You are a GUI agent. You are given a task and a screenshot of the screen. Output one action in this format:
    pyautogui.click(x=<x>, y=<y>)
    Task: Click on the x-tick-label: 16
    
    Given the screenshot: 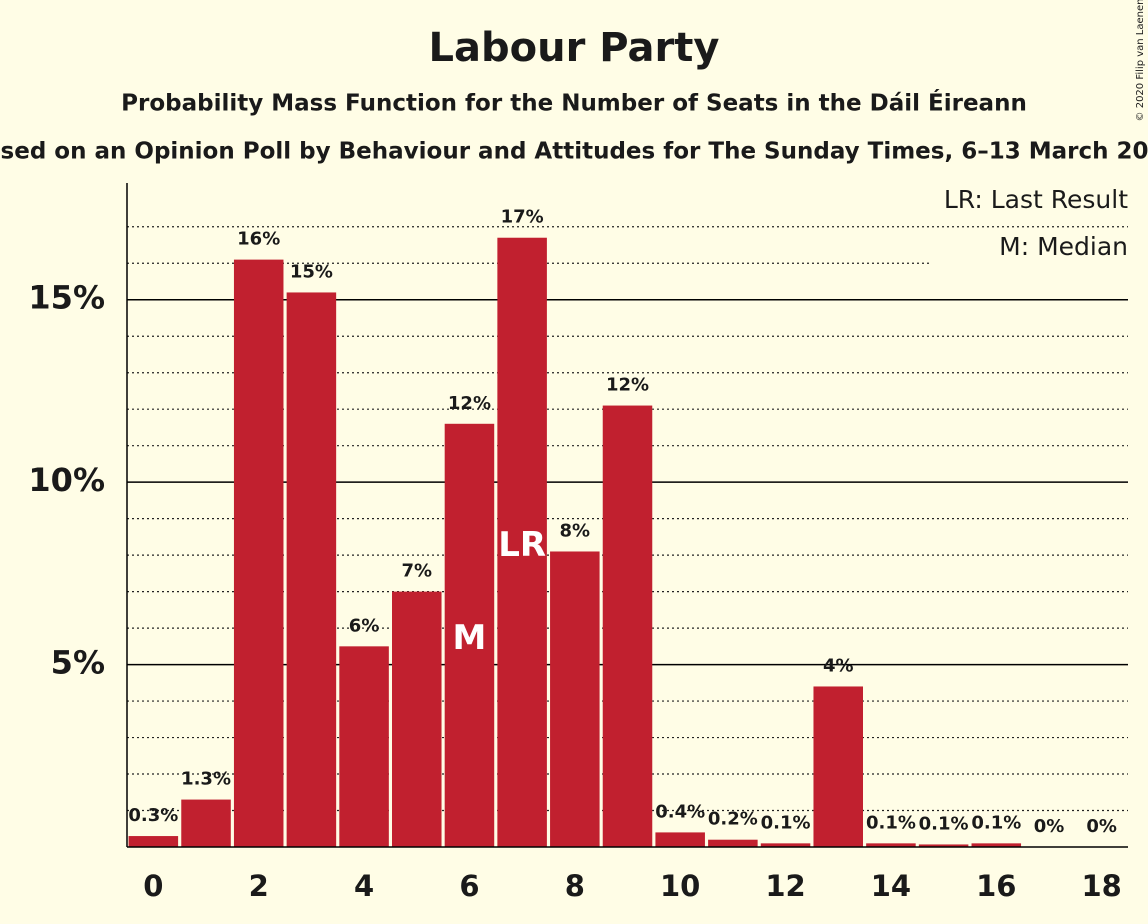 What is the action you would take?
    pyautogui.click(x=996, y=886)
    